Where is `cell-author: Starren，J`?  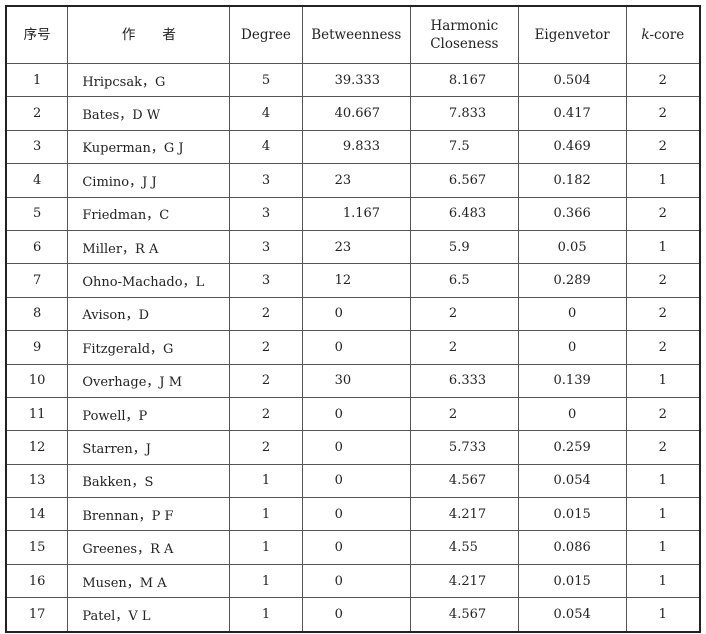 cell-author: Starren，J is located at coordinates (149, 447).